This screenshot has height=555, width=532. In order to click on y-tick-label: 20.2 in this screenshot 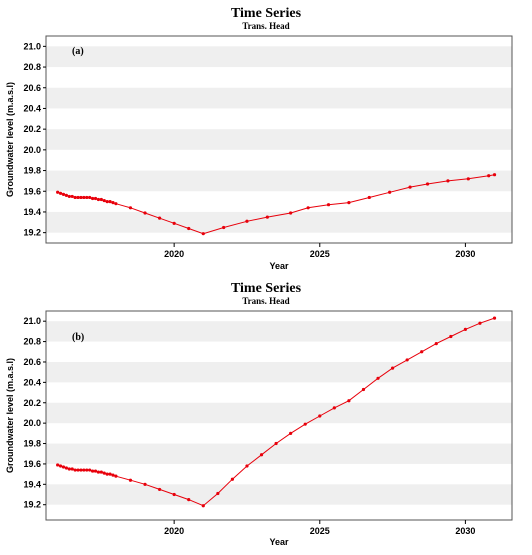, I will do `click(32, 403)`.